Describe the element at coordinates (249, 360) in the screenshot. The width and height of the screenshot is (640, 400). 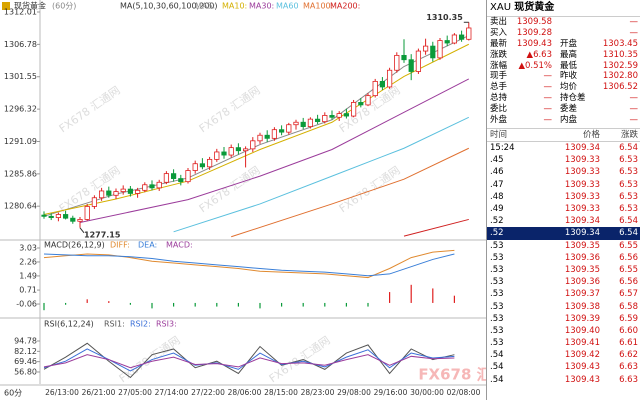
I see `rsi-line` at that location.